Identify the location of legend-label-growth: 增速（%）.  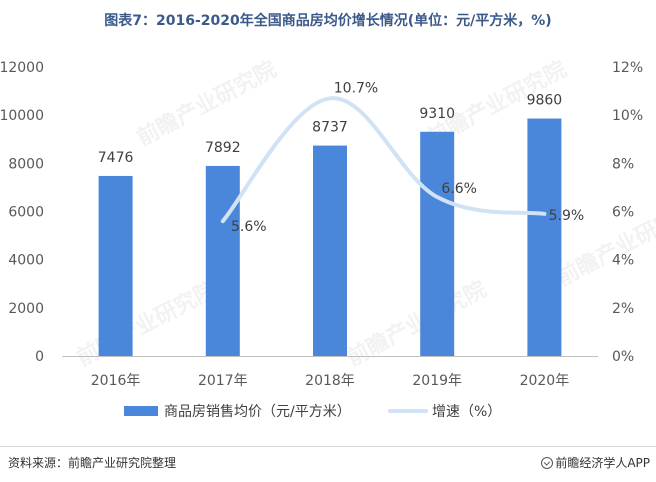
(466, 412).